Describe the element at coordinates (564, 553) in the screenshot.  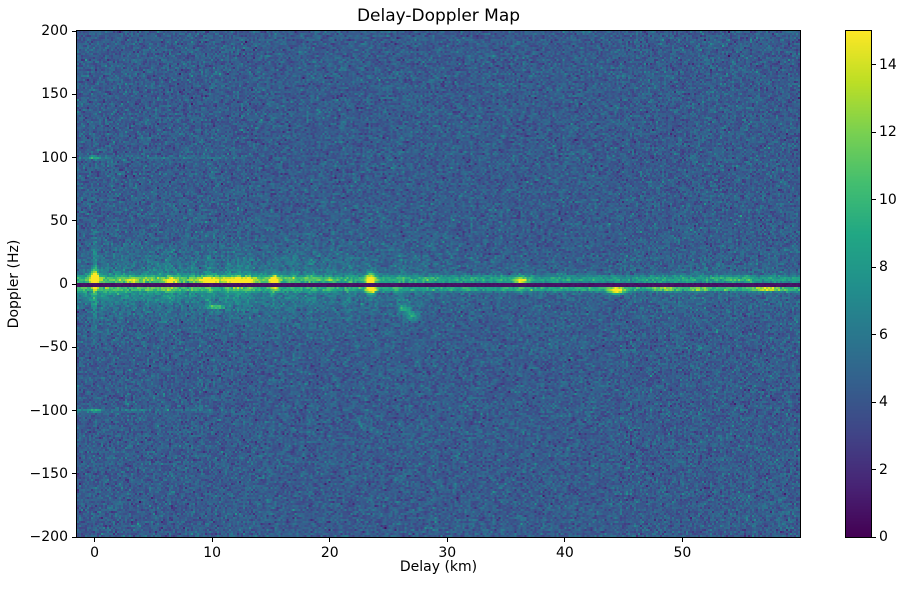
I see `x-tick-label: 40` at that location.